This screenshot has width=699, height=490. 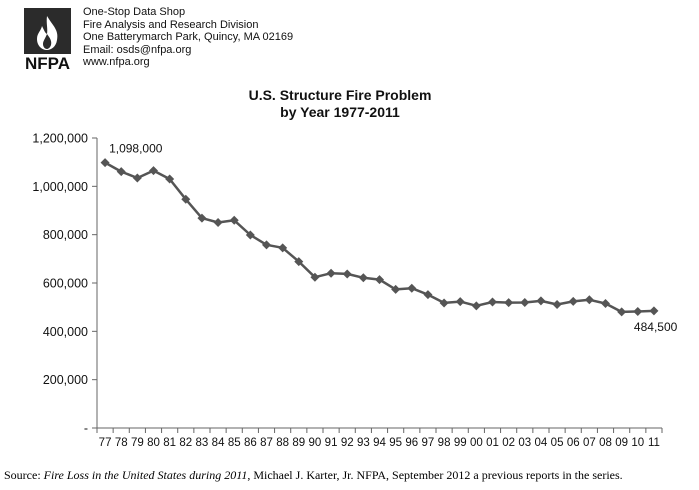 I want to click on x-tick-label: 93, so click(x=363, y=443).